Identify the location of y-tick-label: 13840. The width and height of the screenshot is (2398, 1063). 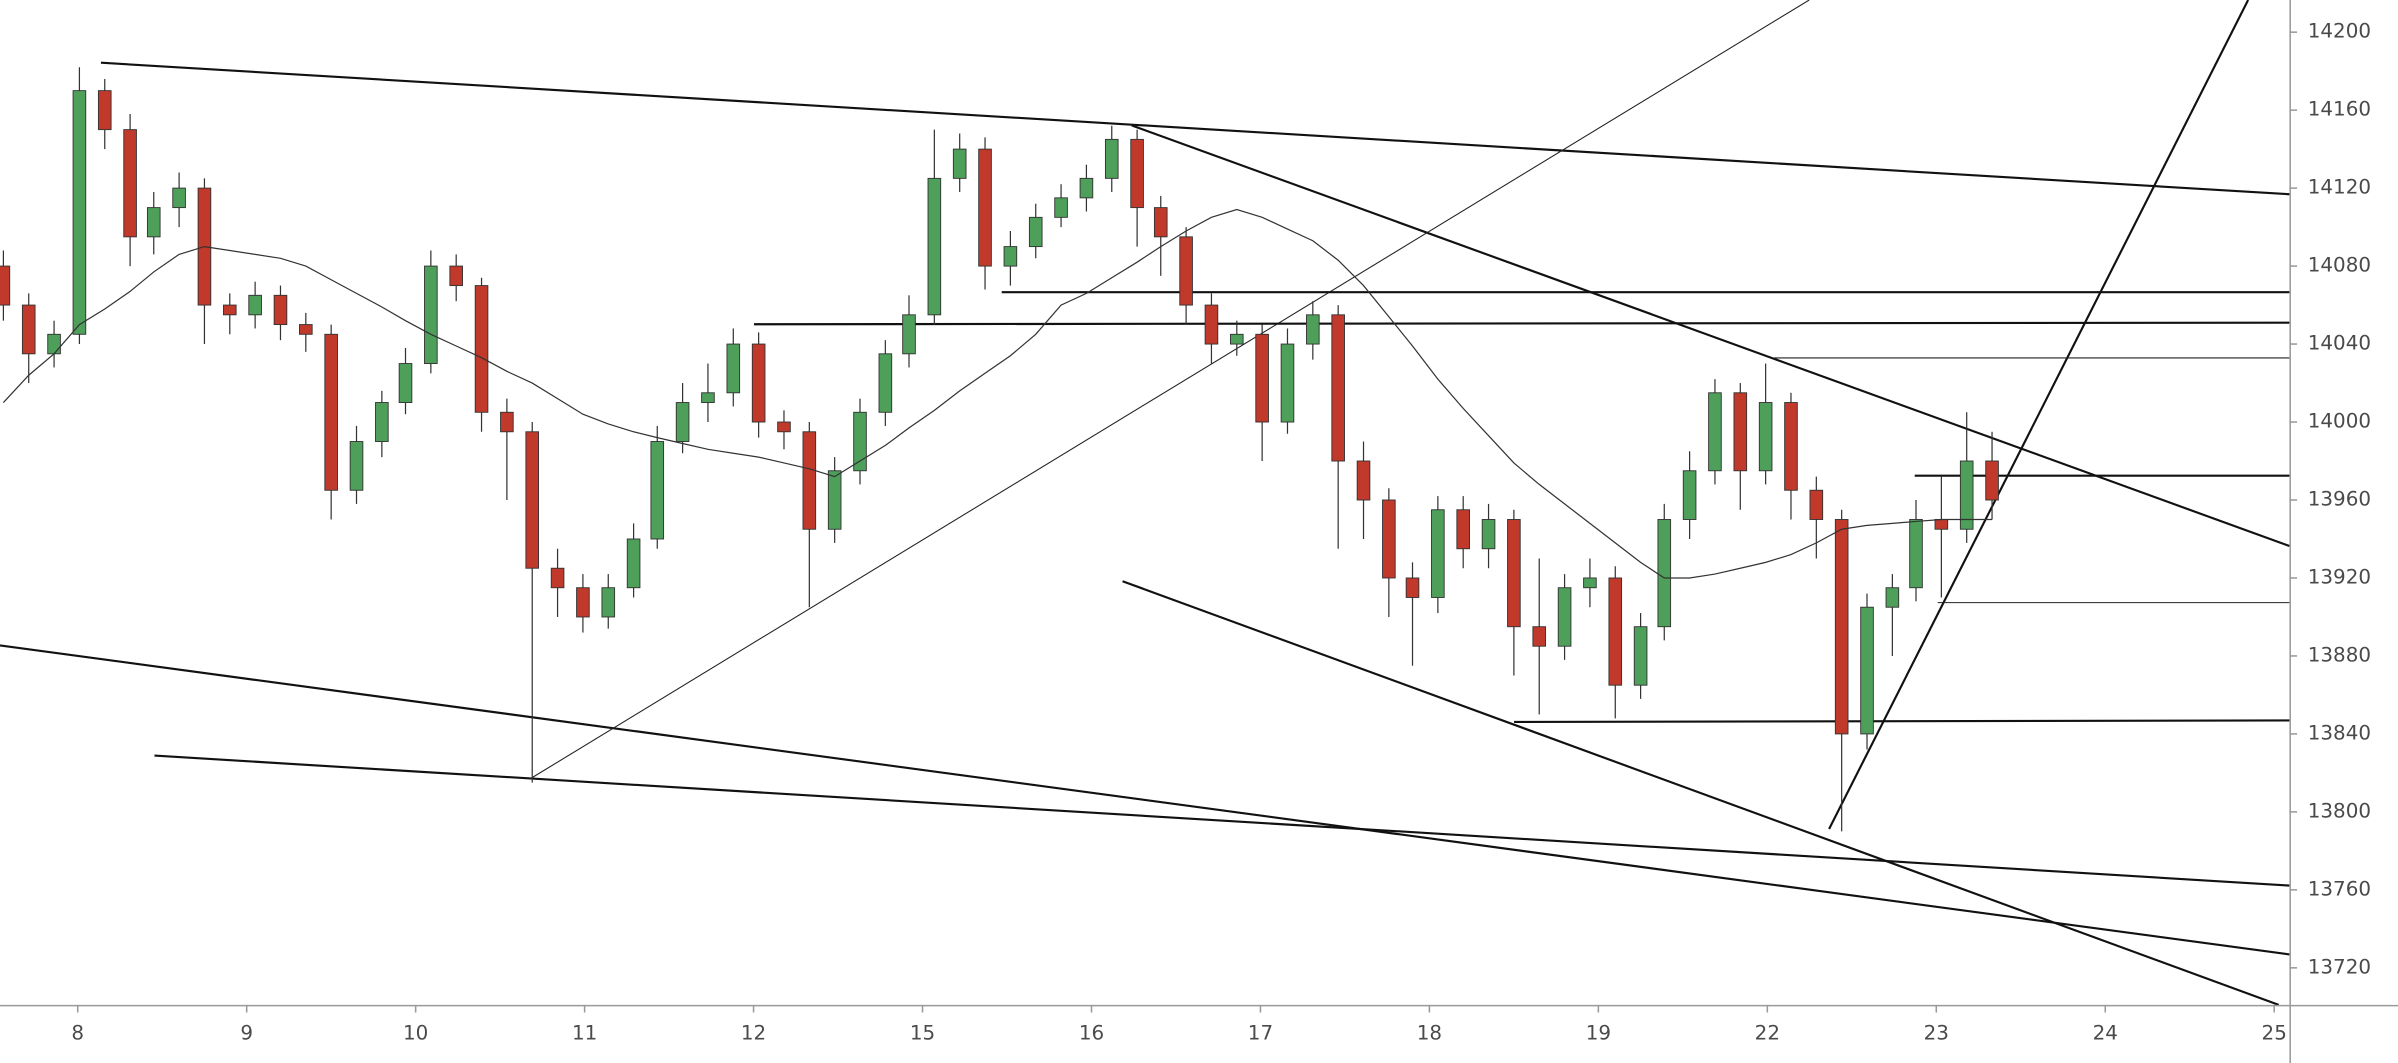
(2339, 732).